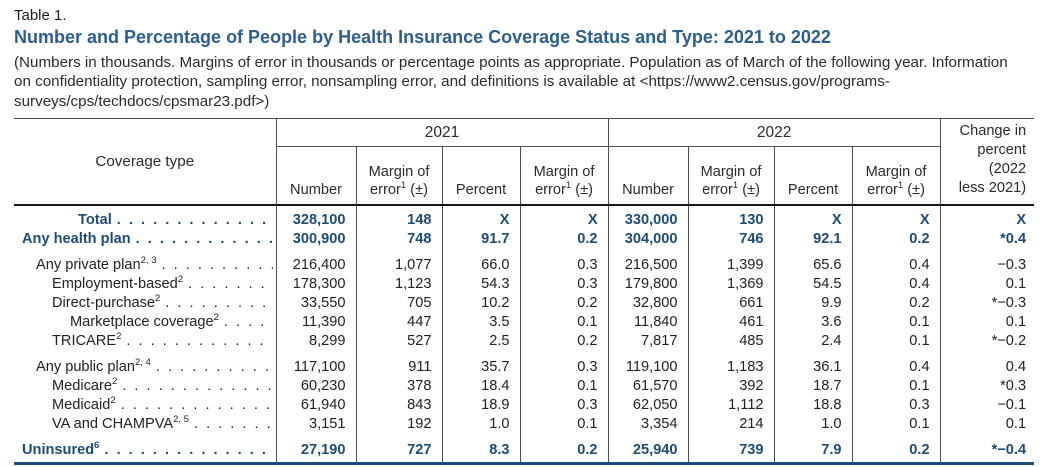 This screenshot has width=1048, height=467. Describe the element at coordinates (648, 450) in the screenshot. I see `cell-2022-number: 25,940` at that location.